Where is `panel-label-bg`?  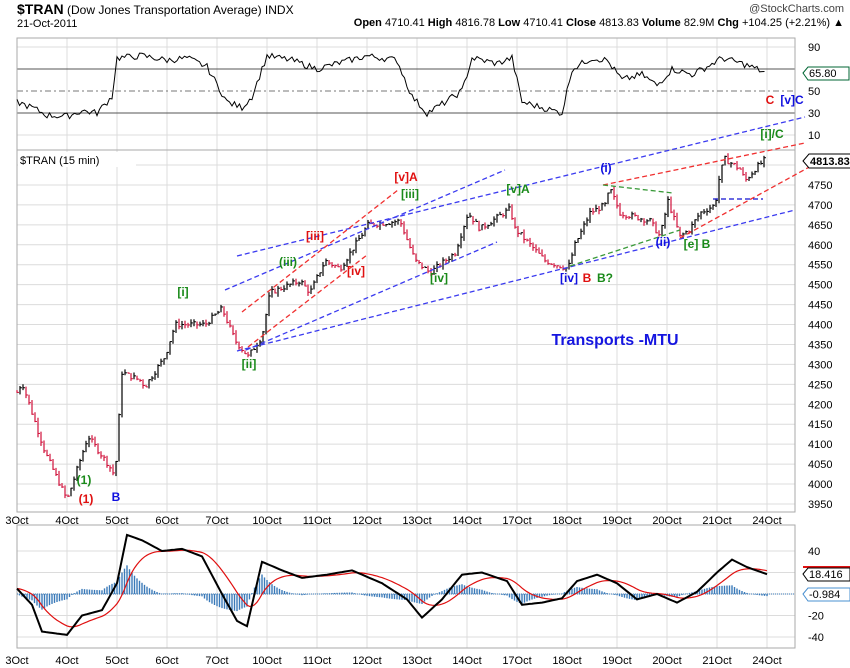
panel-label-bg is located at coordinates (77, 159).